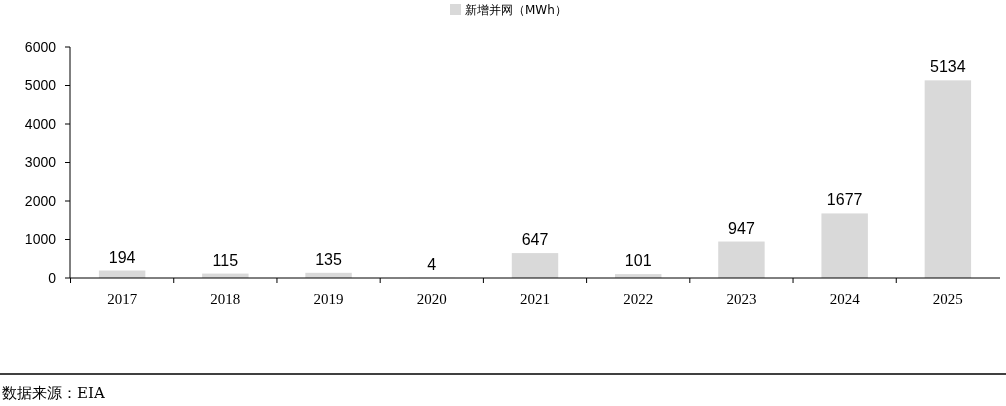 This screenshot has height=406, width=1006. I want to click on x-tick-label: 2023, so click(741, 299).